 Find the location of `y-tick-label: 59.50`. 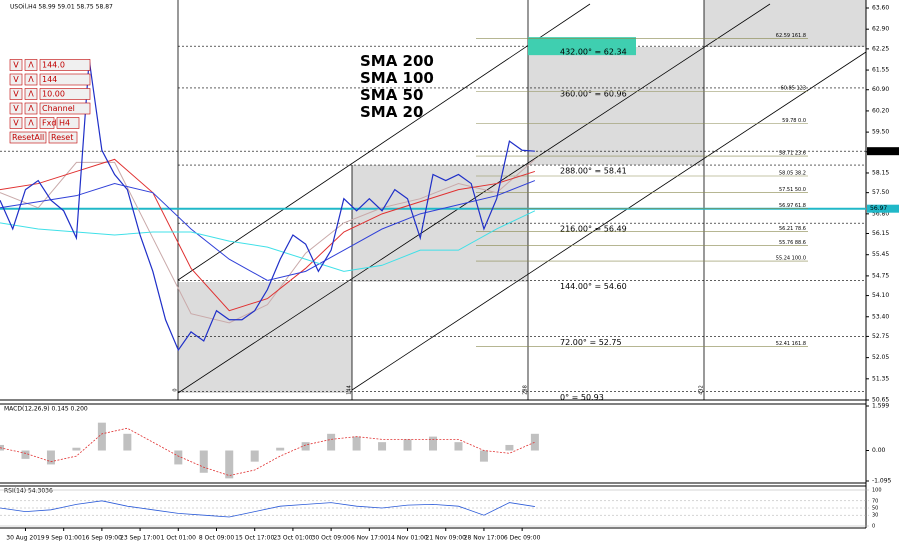

y-tick-label: 59.50 is located at coordinates (880, 132).